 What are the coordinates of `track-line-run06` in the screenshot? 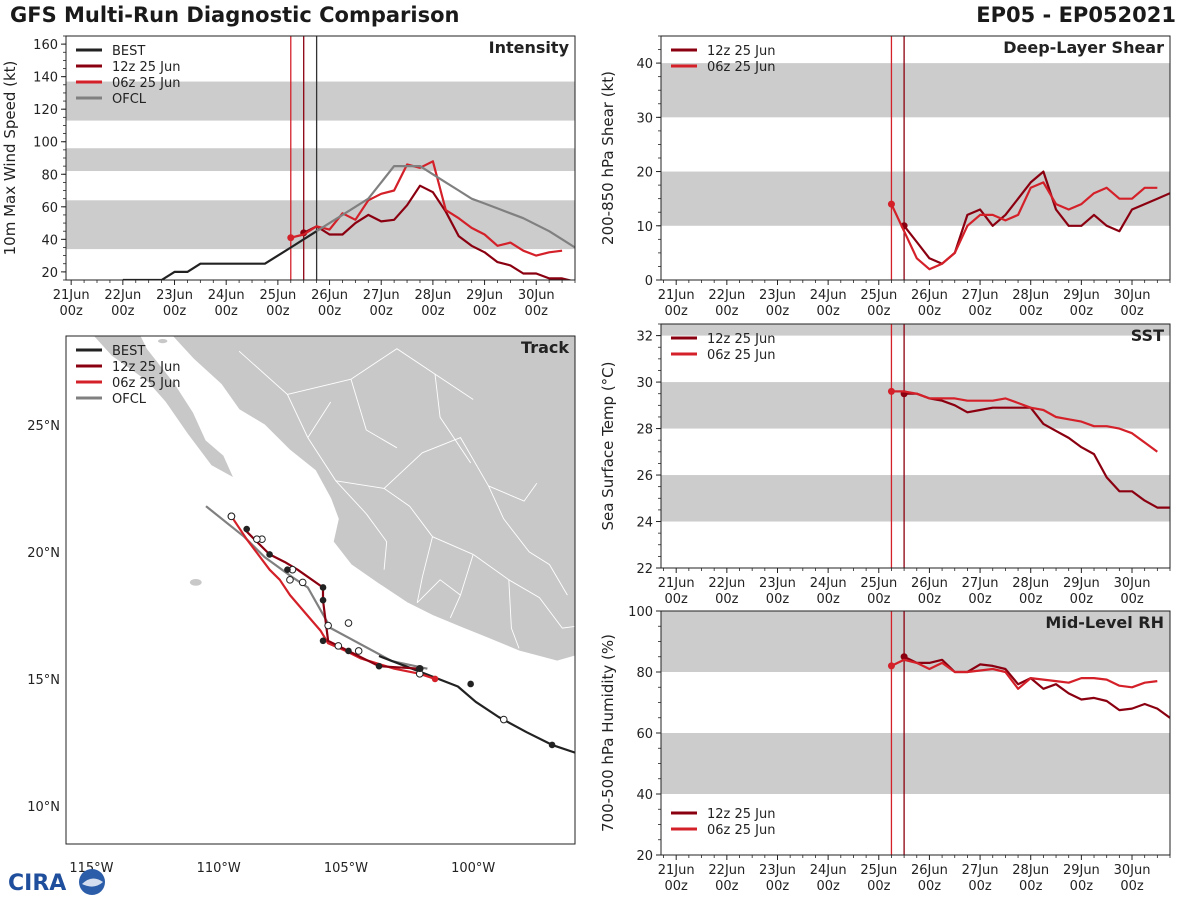 It's located at (333, 597).